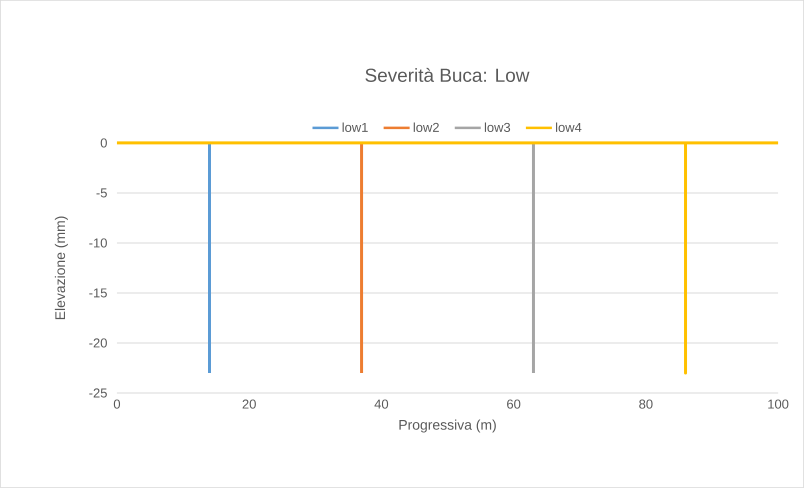  I want to click on x-tick-label: 40, so click(381, 404).